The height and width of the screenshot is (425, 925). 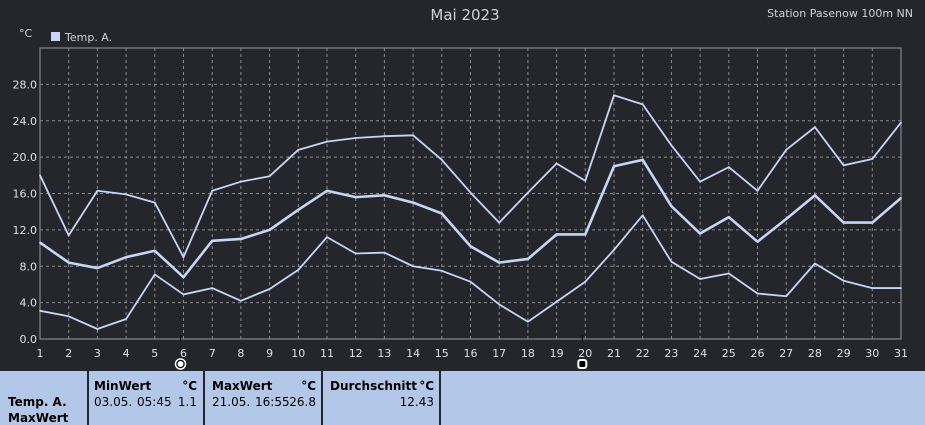 I want to click on x-tick-label: 30, so click(x=872, y=353).